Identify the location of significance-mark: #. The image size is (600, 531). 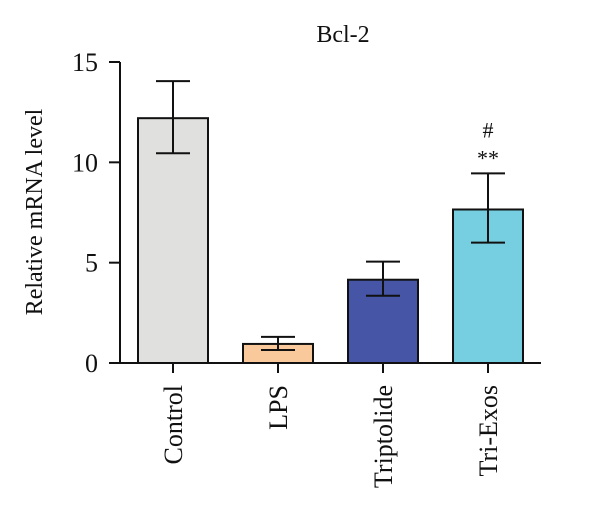
(488, 129).